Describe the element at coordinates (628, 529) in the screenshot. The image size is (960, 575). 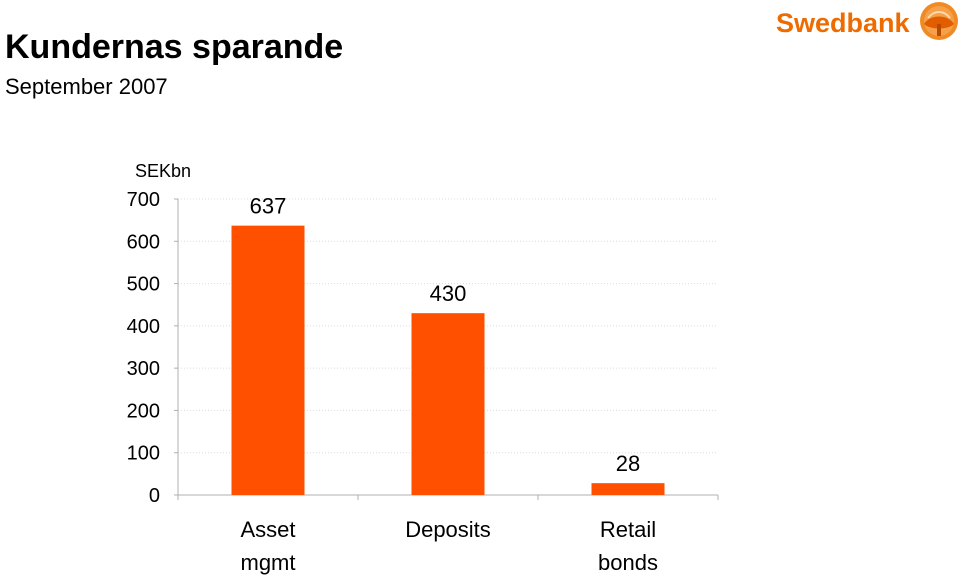
I see `x-category-label: Retail` at that location.